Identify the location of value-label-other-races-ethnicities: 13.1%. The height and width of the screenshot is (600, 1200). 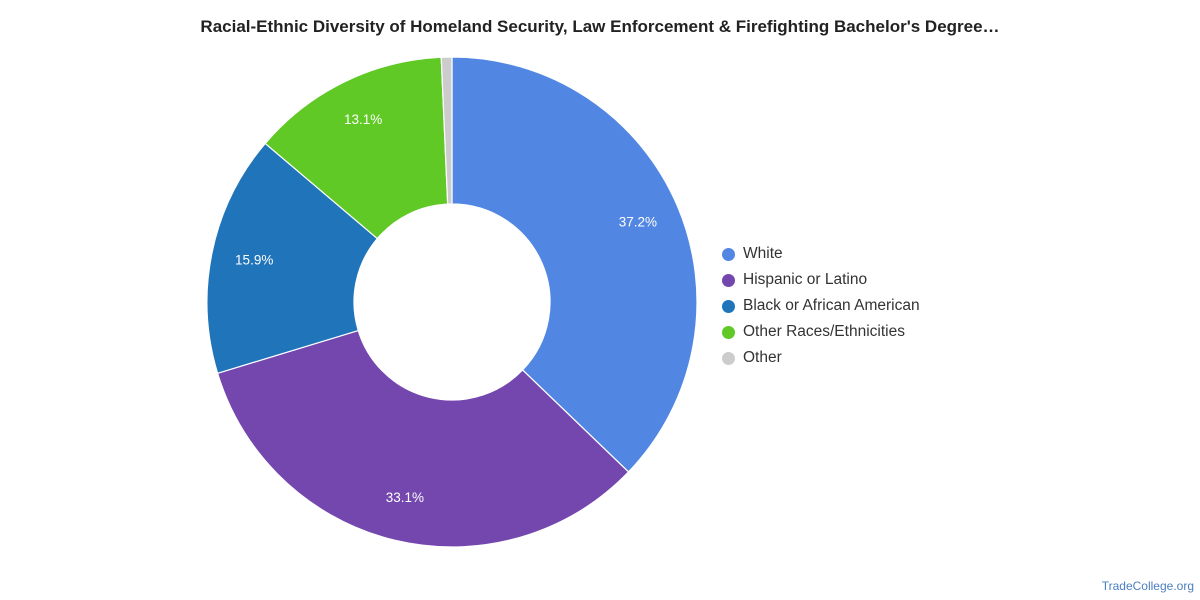
(363, 119).